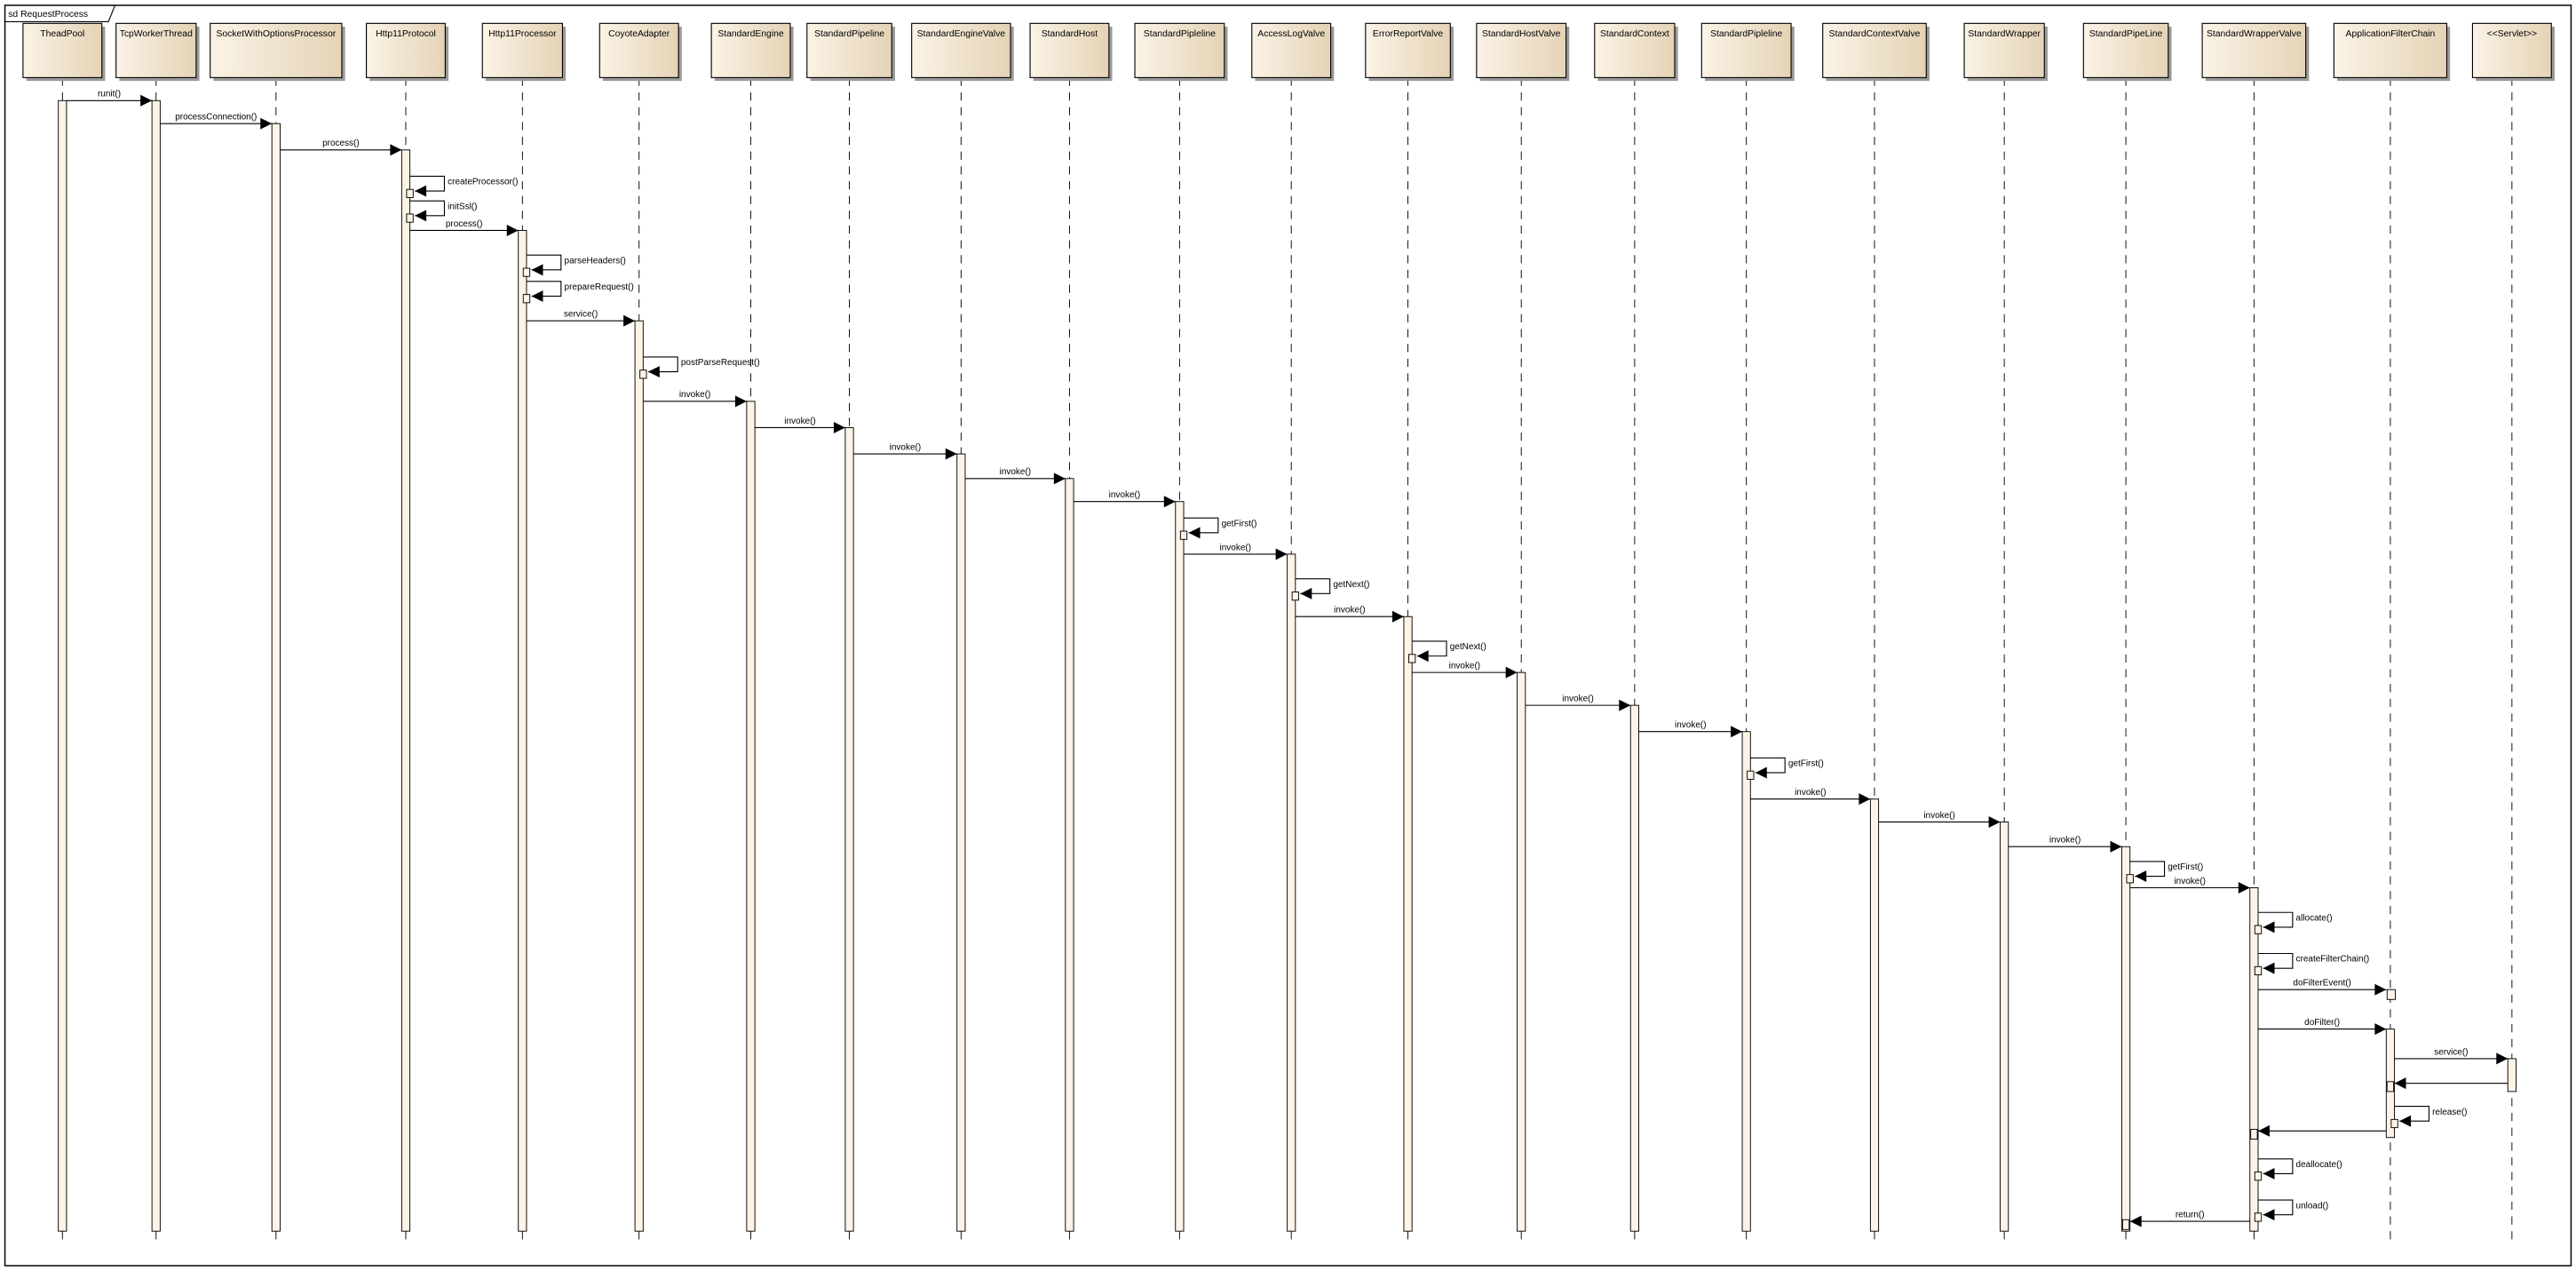 The height and width of the screenshot is (1271, 2576). Describe the element at coordinates (217, 122) in the screenshot. I see `message-call: processConnection()` at that location.